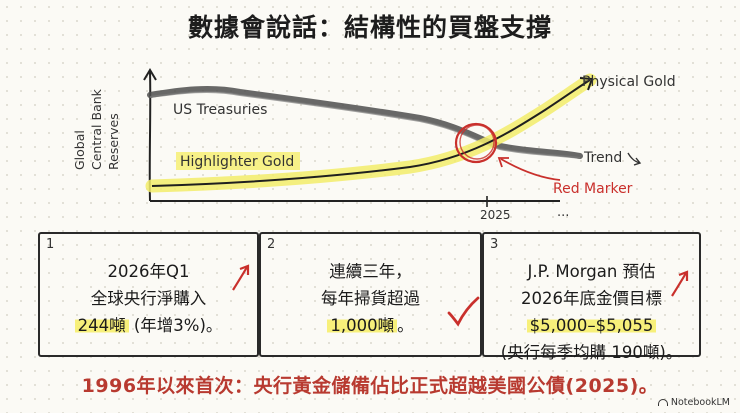  Describe the element at coordinates (602, 158) in the screenshot. I see `trend-label: Trend` at that location.